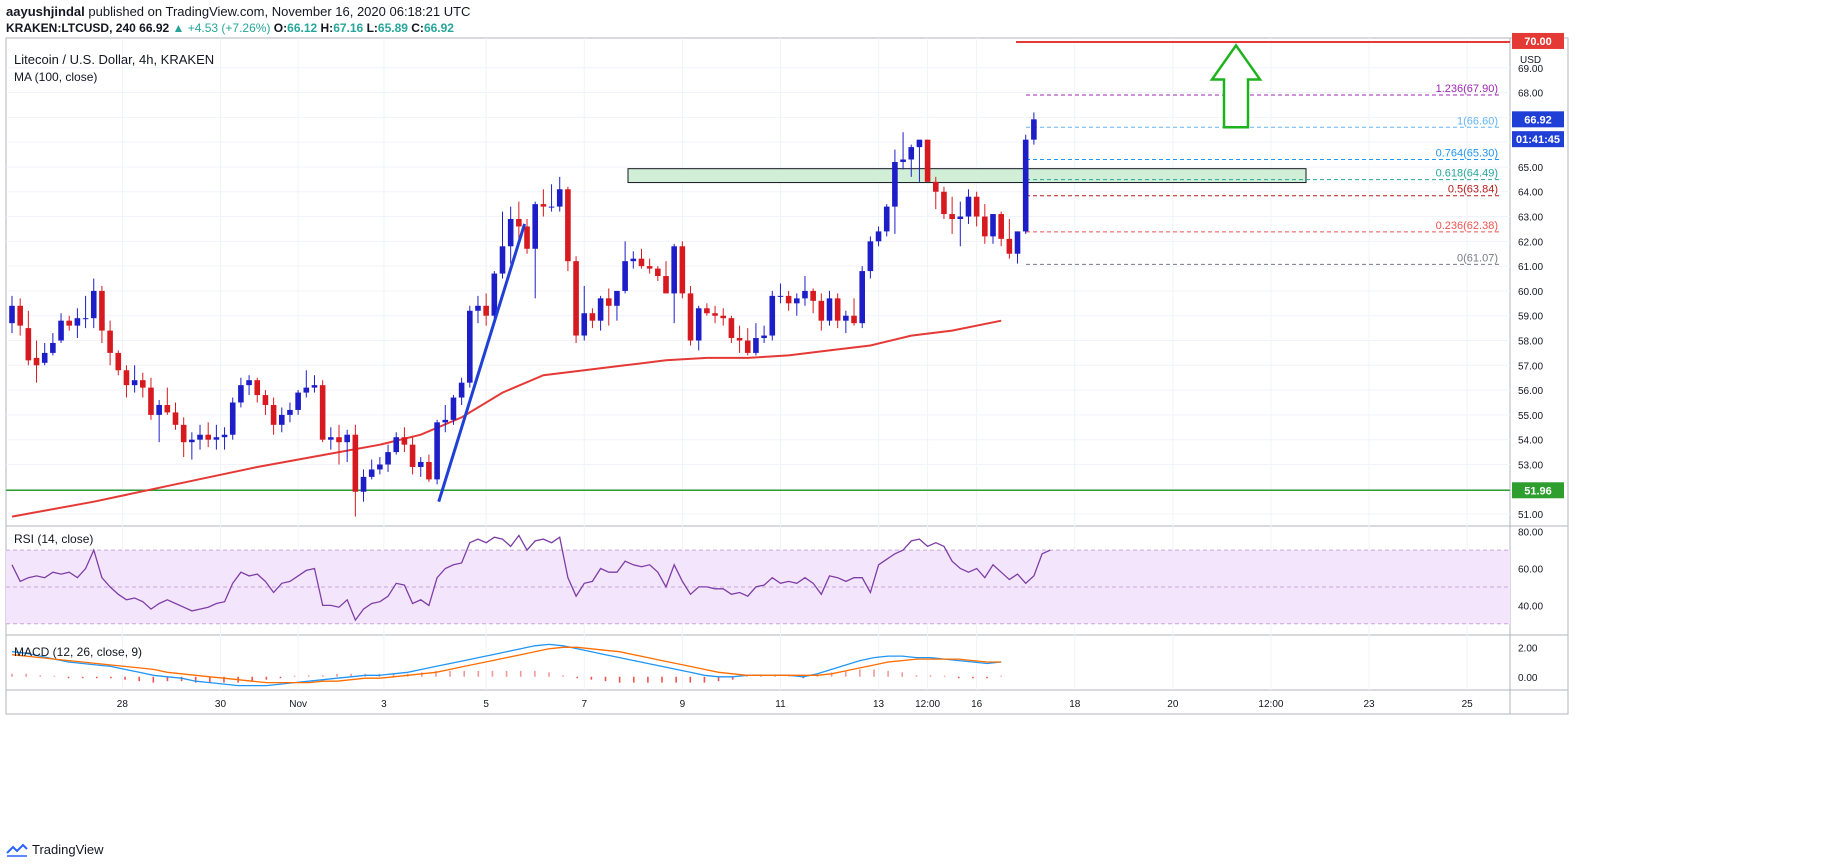 This screenshot has height=868, width=1828. Describe the element at coordinates (1530, 570) in the screenshot. I see `rsi-tick-label: 60.00` at that location.